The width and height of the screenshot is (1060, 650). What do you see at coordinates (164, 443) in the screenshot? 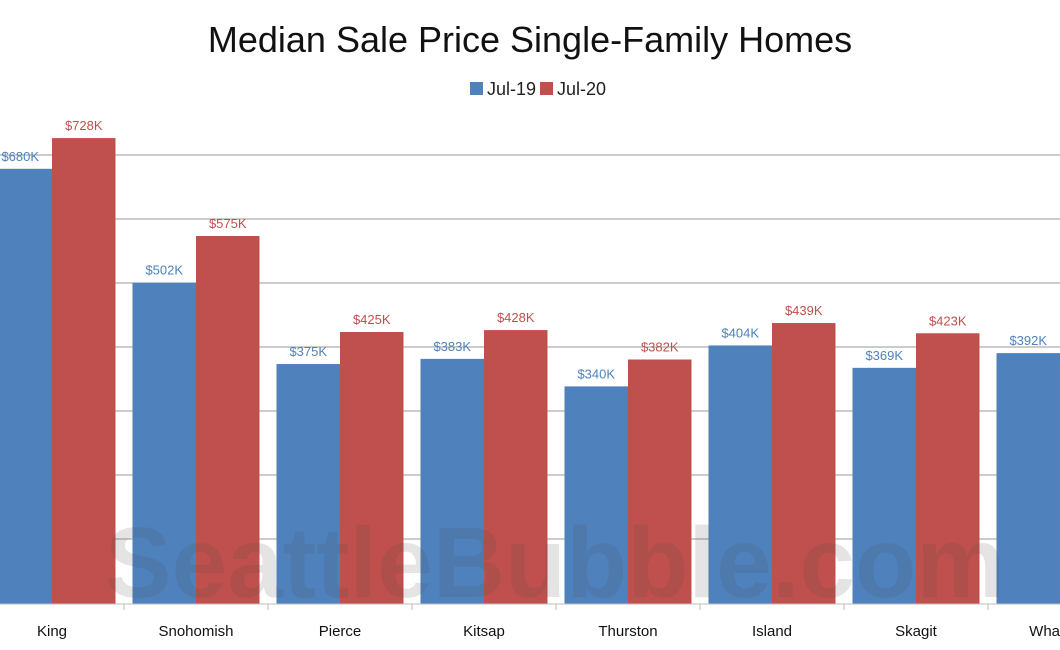
I see `bar-jul-19-snohomish` at bounding box center [164, 443].